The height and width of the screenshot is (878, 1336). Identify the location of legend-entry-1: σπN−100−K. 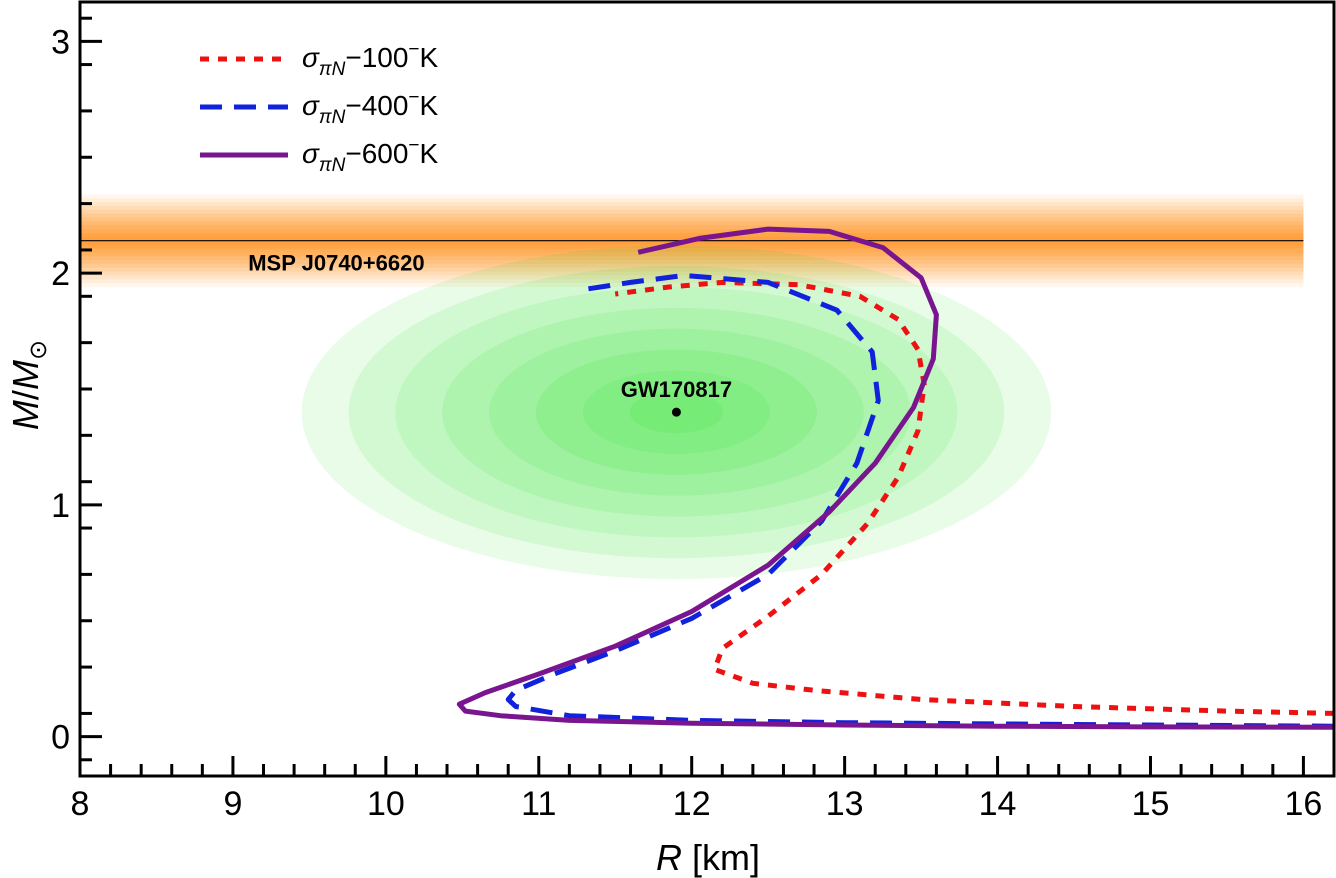
(319, 59).